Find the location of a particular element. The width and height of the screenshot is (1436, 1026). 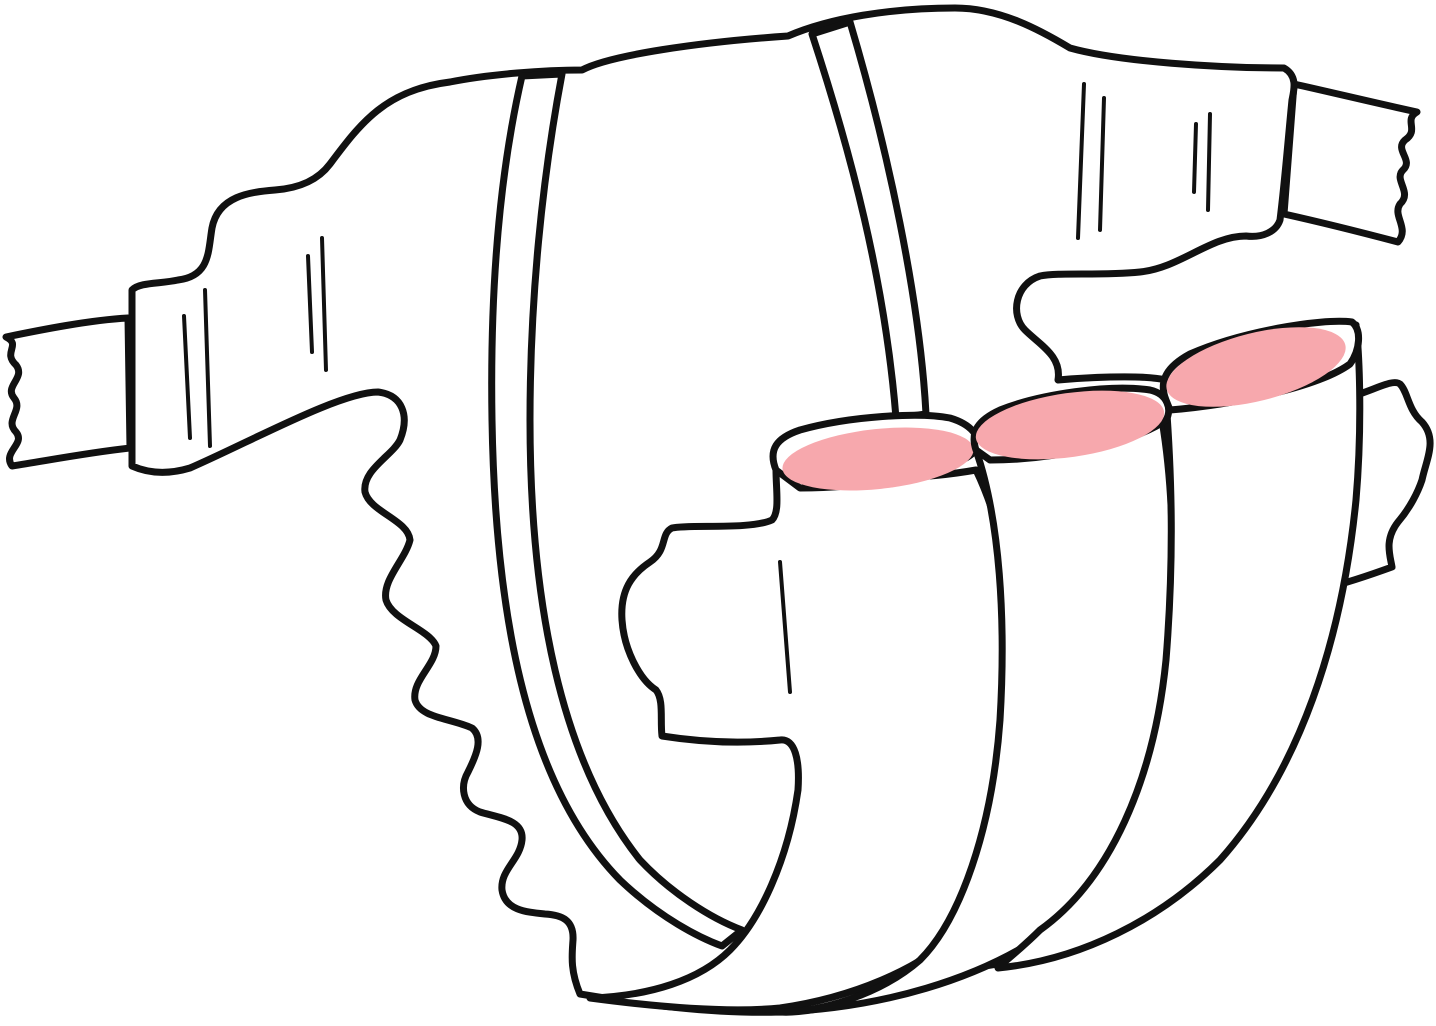

right-tape is located at coordinates (1350, 163).